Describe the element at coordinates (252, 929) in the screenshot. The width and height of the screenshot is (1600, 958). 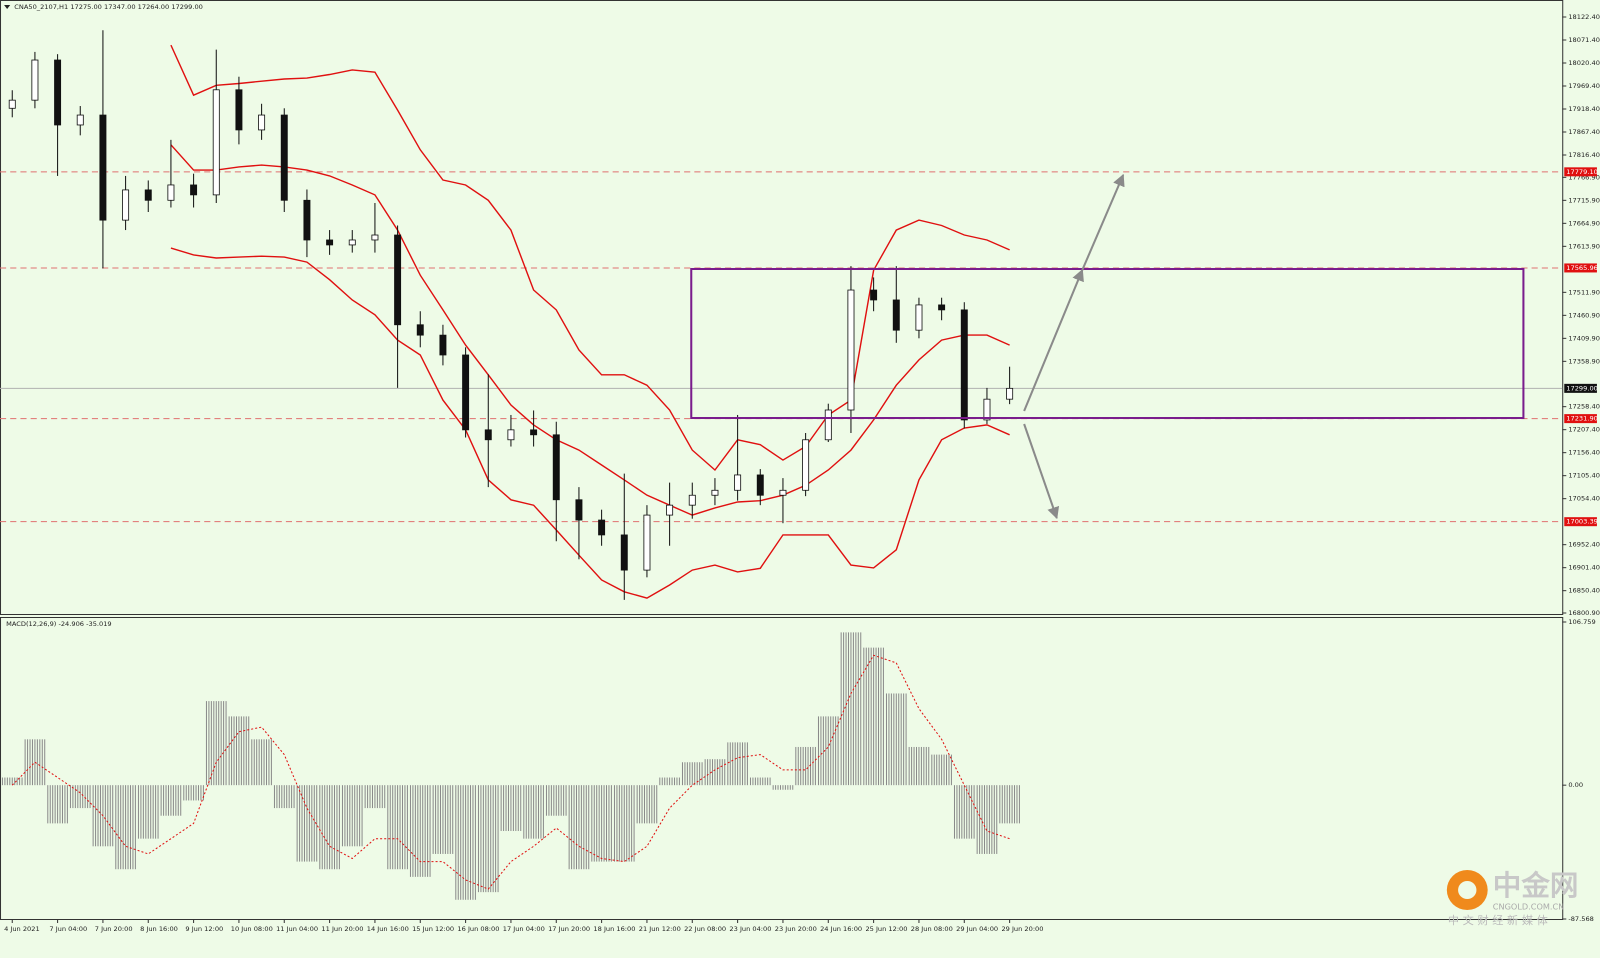
I see `x-tick-label: 10 Jun 08:00` at that location.